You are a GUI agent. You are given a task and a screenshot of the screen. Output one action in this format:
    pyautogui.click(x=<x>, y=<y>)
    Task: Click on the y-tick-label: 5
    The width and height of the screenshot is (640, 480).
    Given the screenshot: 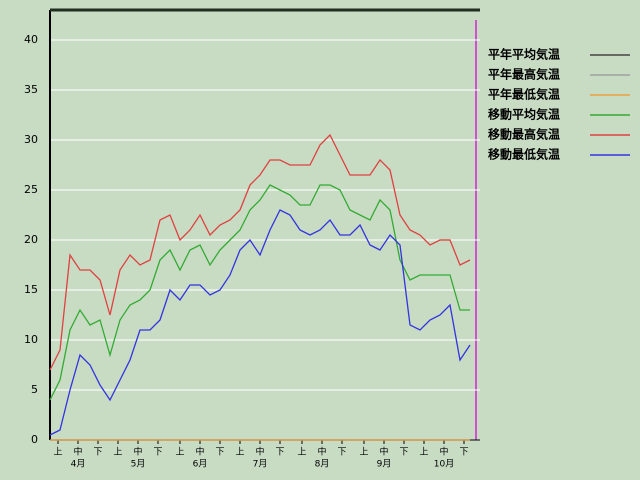 What is the action you would take?
    pyautogui.click(x=34, y=389)
    